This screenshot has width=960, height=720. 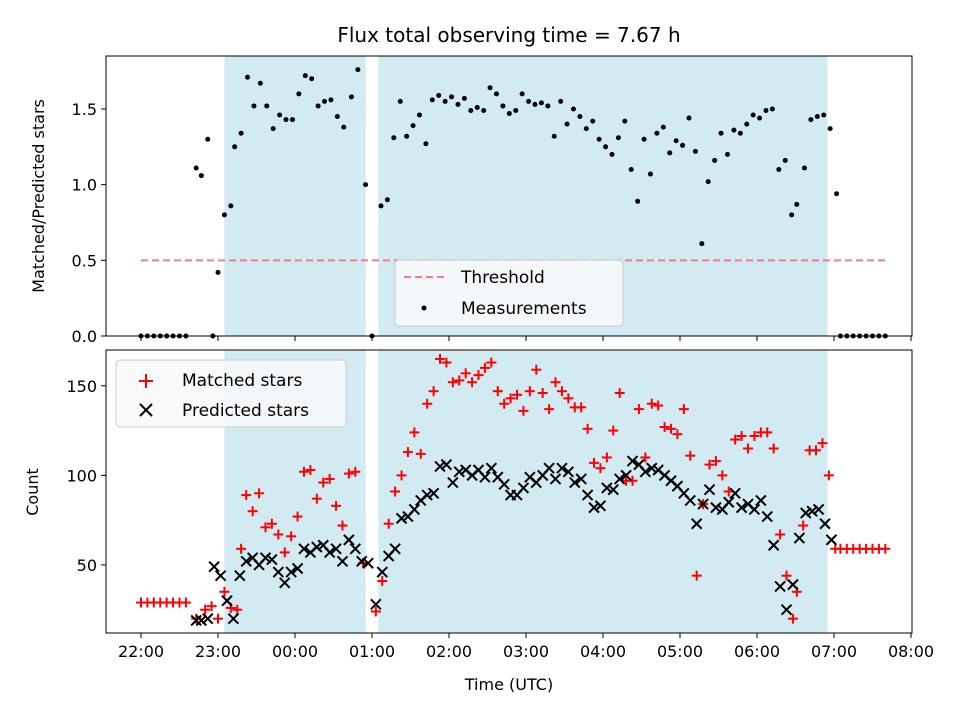 I want to click on bottom-legend: Matched stars Predicted stars, so click(x=231, y=393).